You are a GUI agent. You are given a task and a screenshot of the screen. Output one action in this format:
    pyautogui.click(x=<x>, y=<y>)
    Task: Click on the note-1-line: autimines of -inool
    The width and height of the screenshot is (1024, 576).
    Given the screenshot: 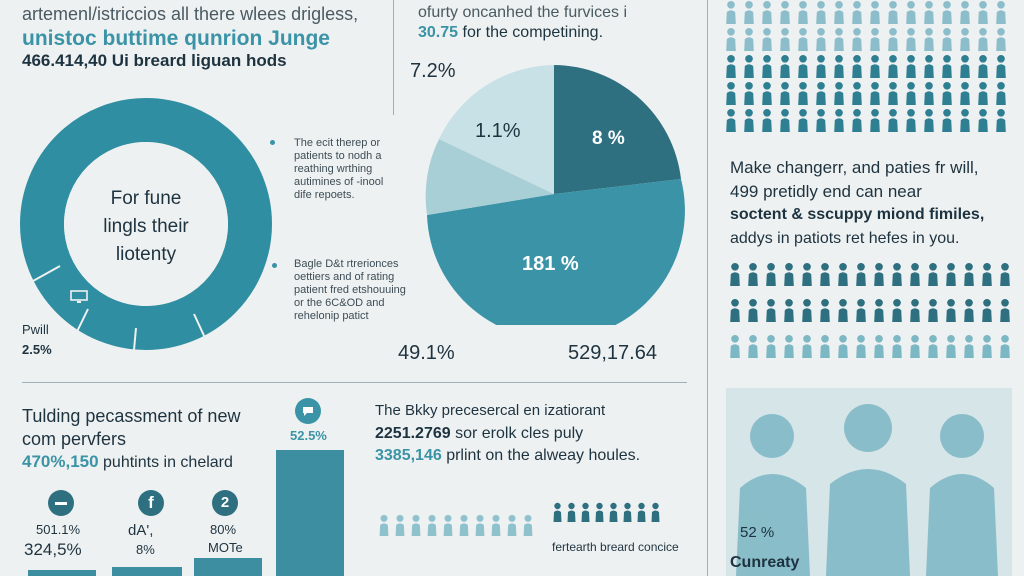 What is the action you would take?
    pyautogui.click(x=339, y=182)
    